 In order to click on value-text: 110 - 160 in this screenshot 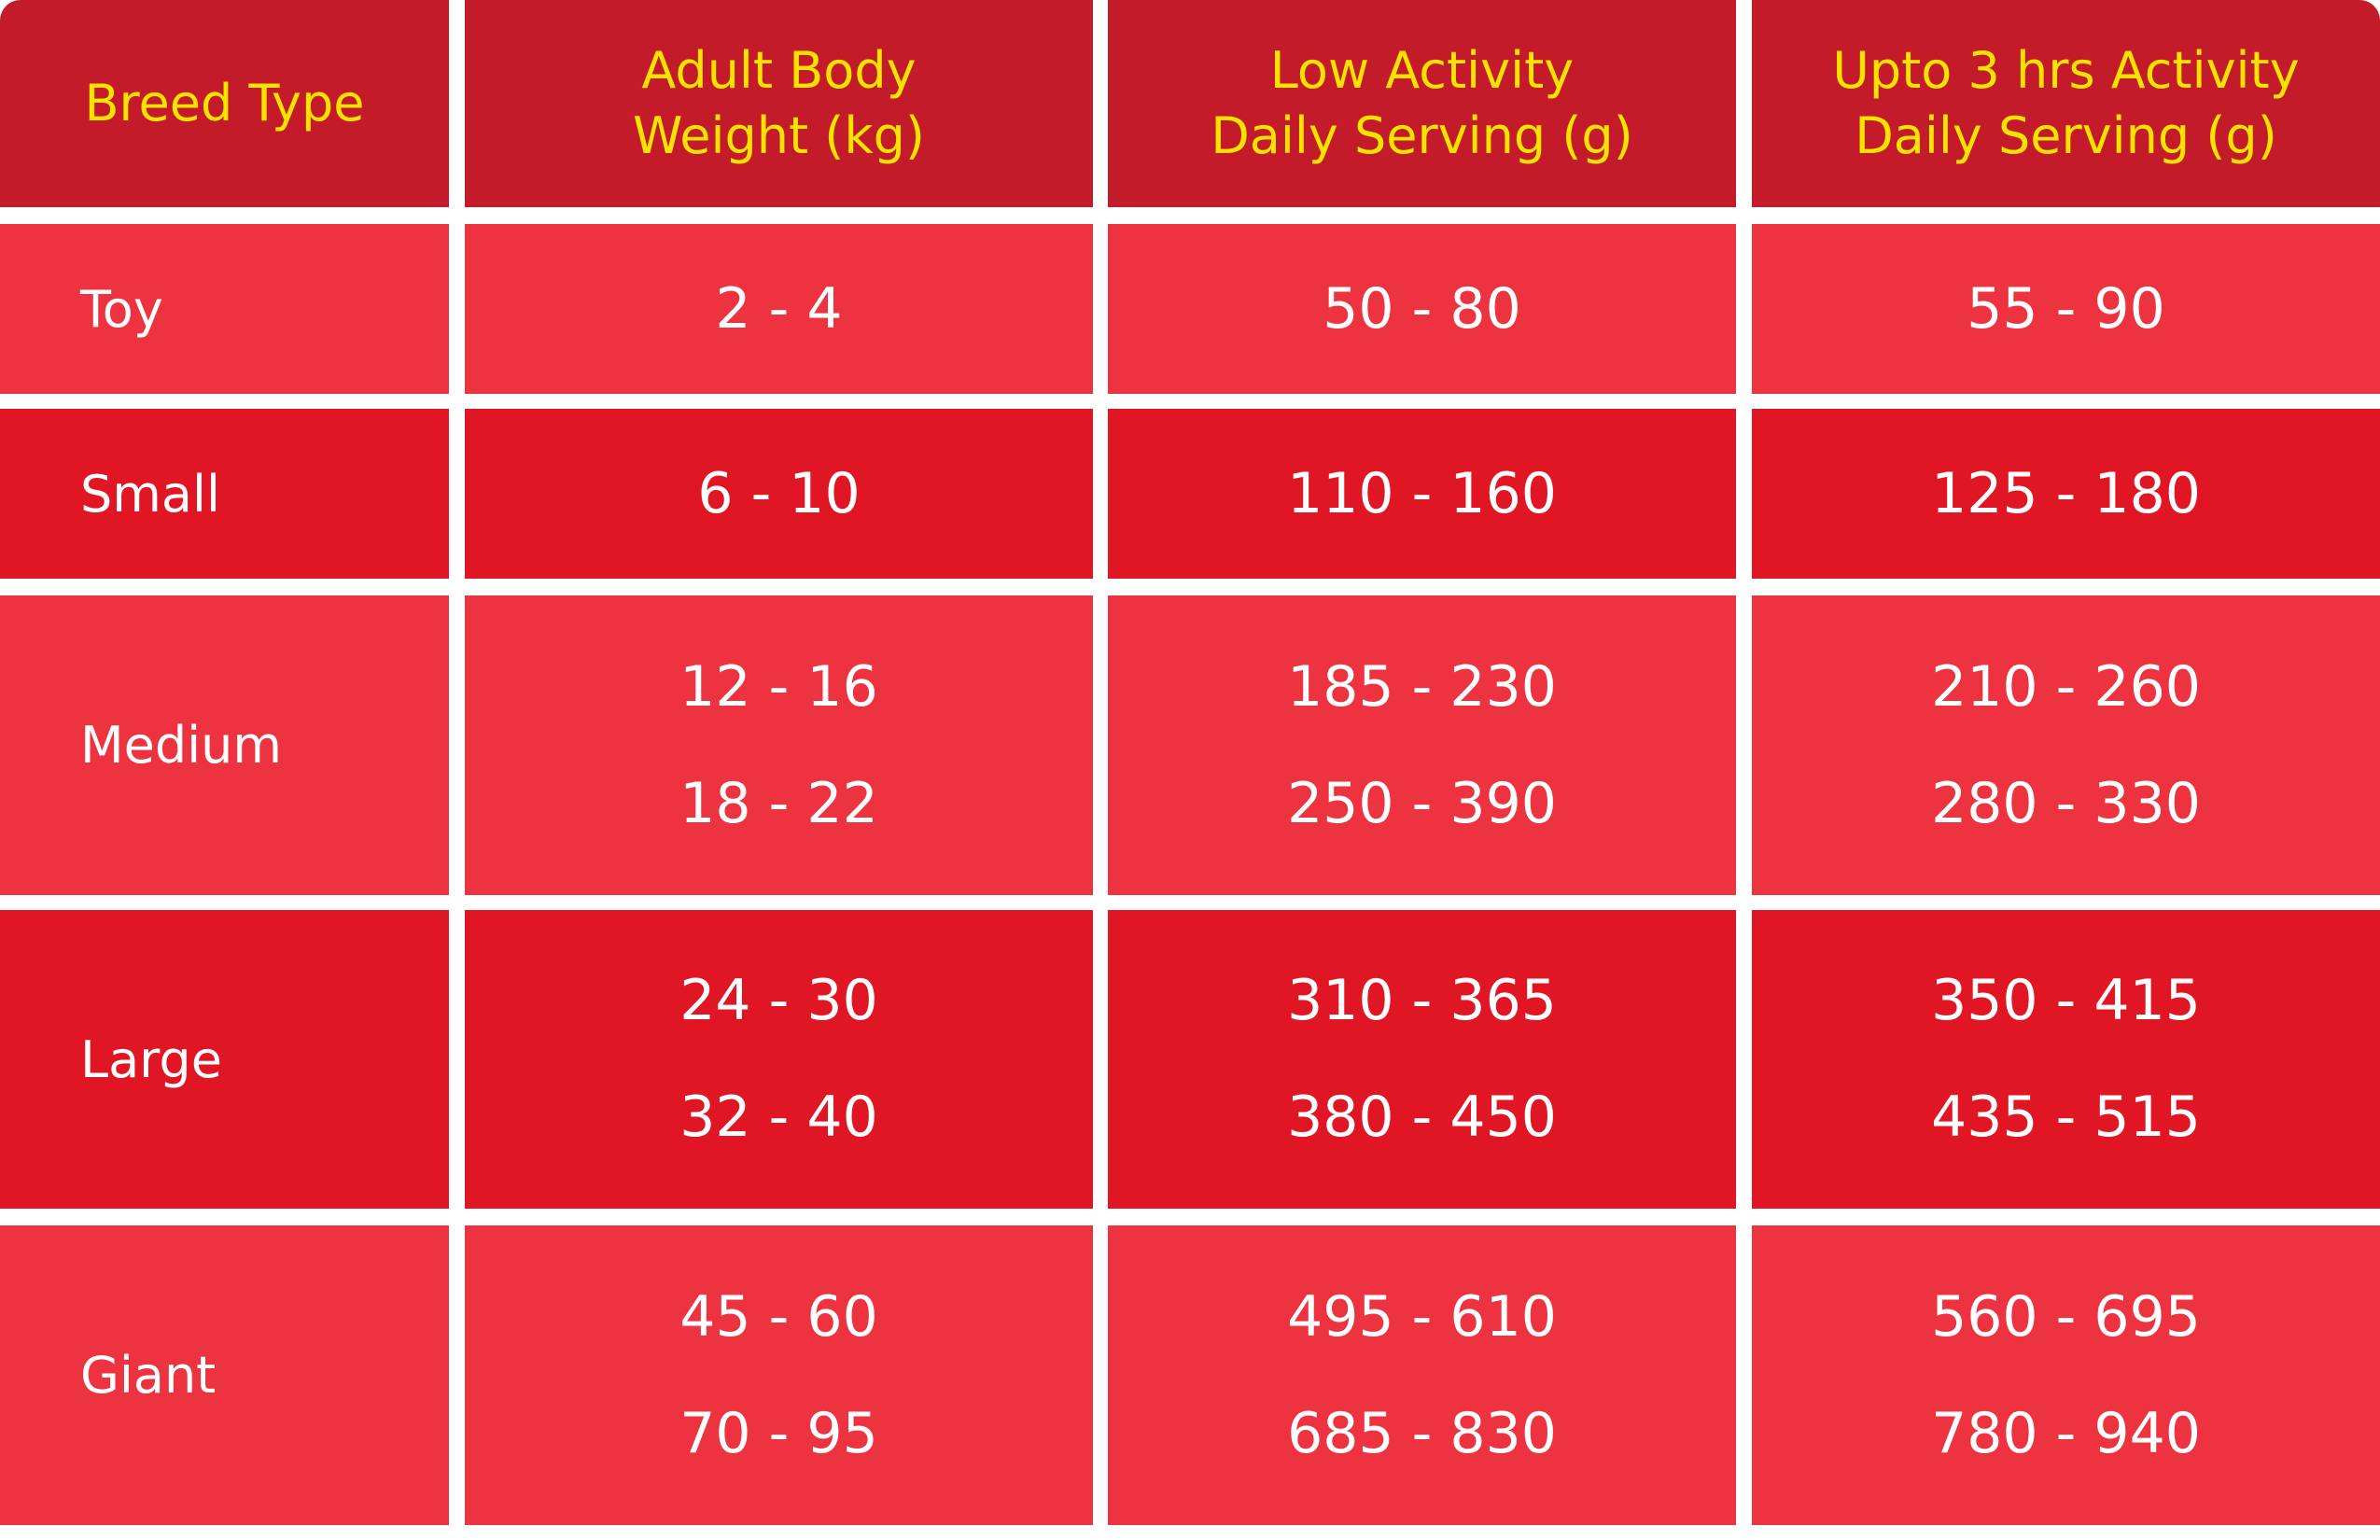, I will do `click(1422, 493)`.